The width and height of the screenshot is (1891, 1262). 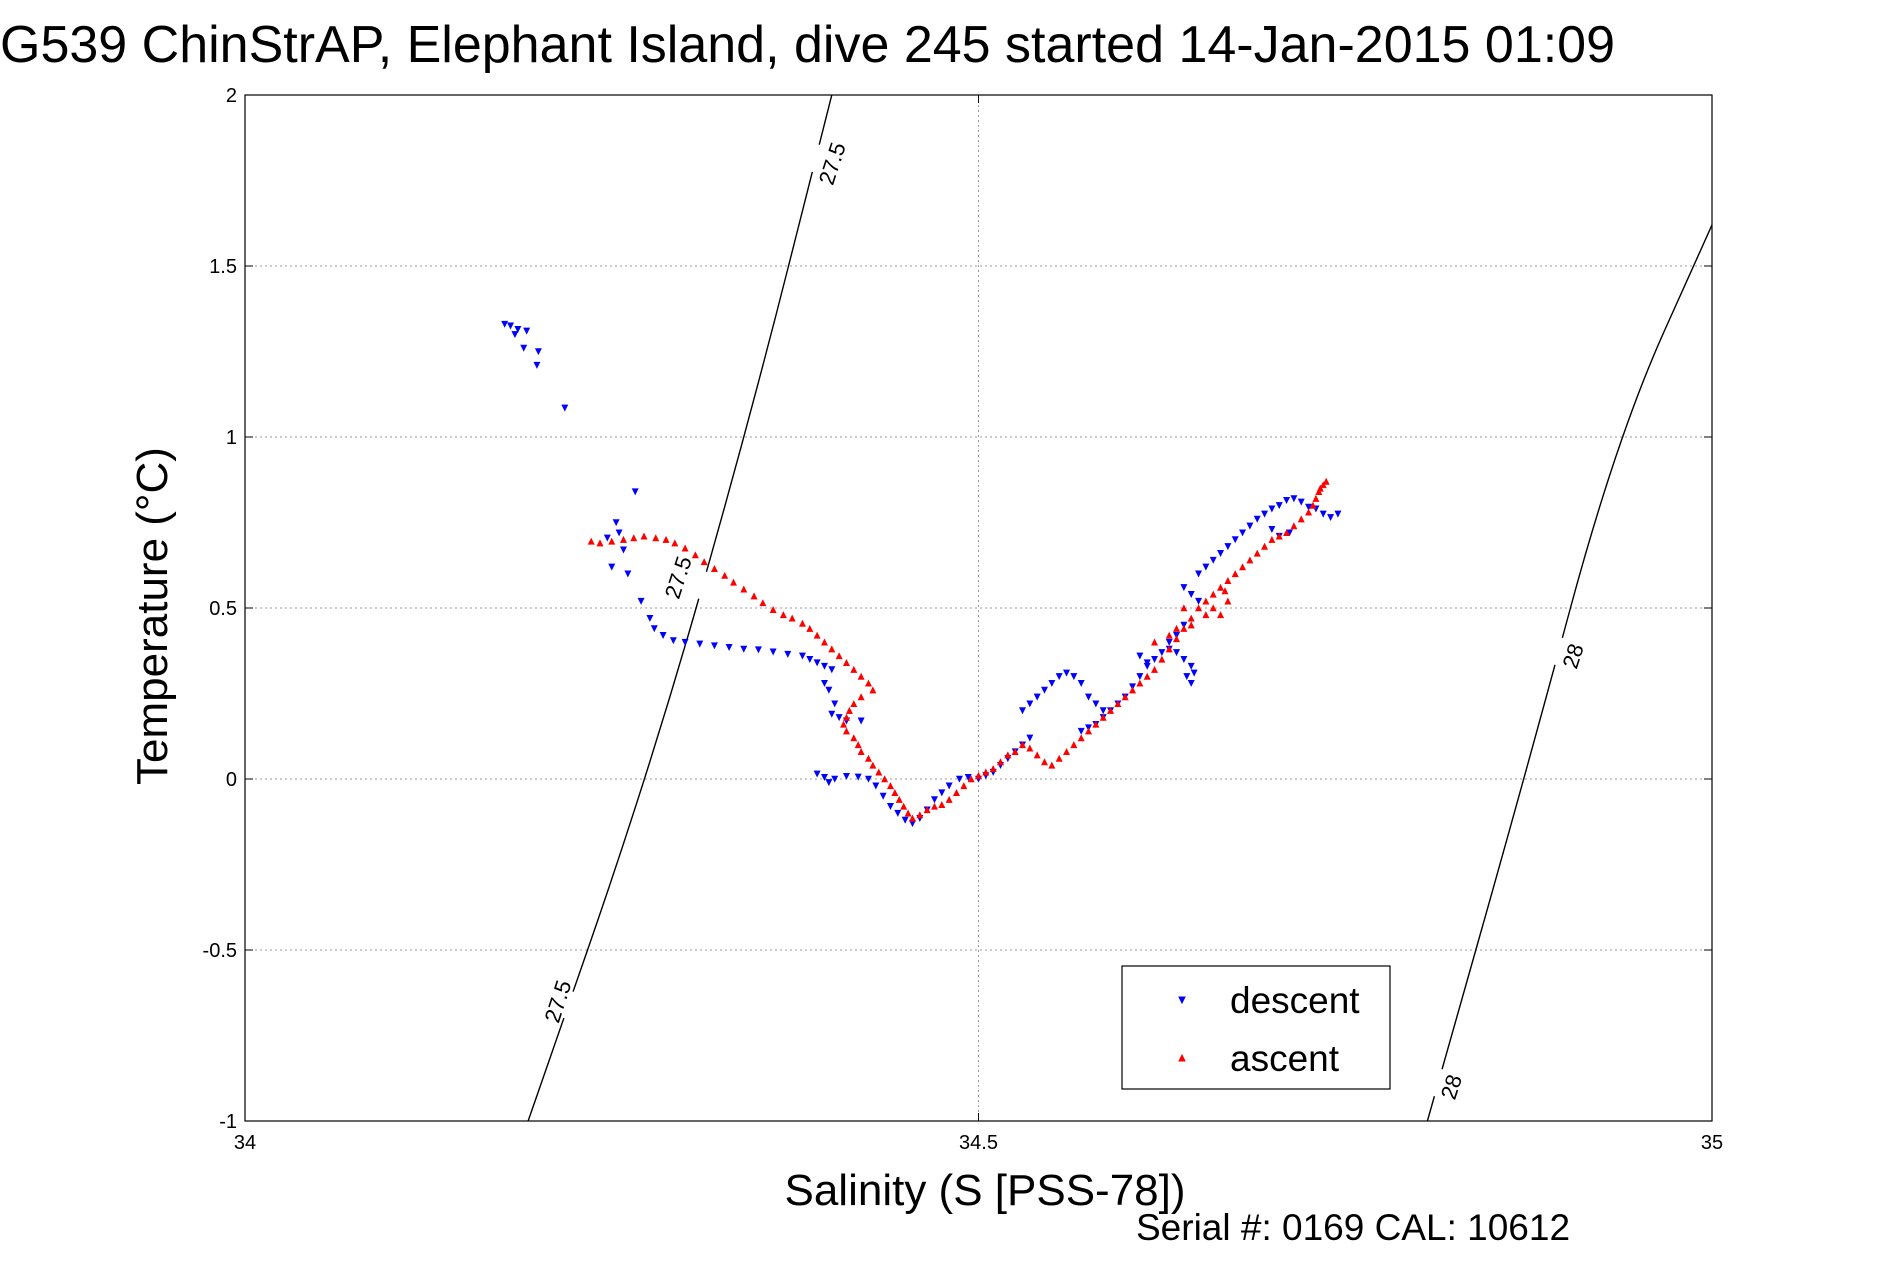 What do you see at coordinates (984, 1190) in the screenshot?
I see `x-axis-label: Salinity (S [PSS-78])` at bounding box center [984, 1190].